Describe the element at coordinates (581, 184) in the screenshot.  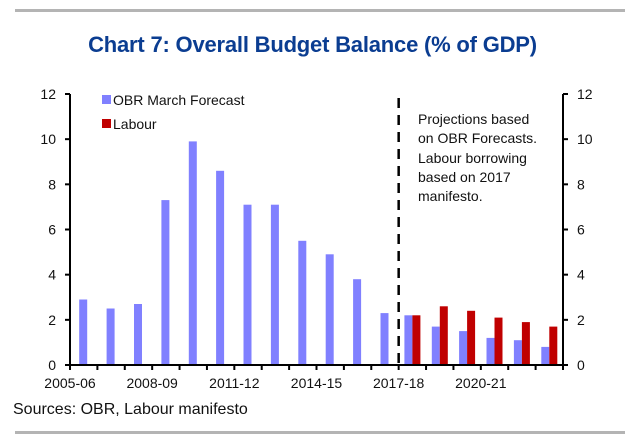
I see `y-tick-label-right-8: 8` at that location.